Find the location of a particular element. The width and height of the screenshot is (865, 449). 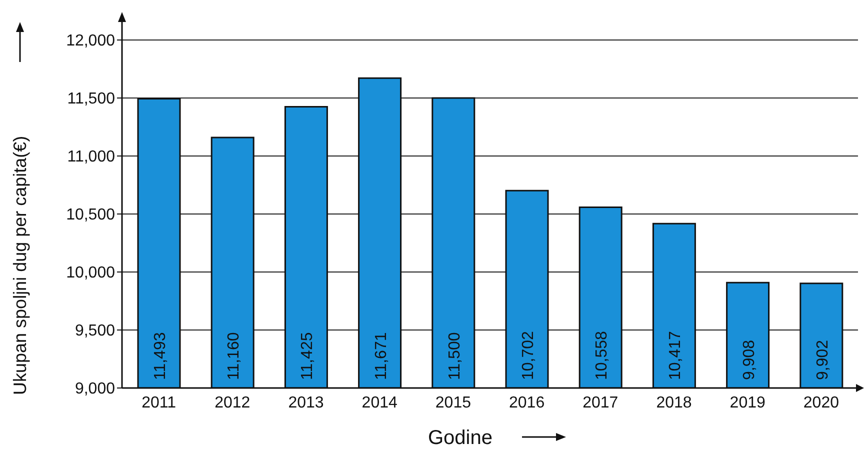

x-tick-label: 2013 is located at coordinates (306, 403).